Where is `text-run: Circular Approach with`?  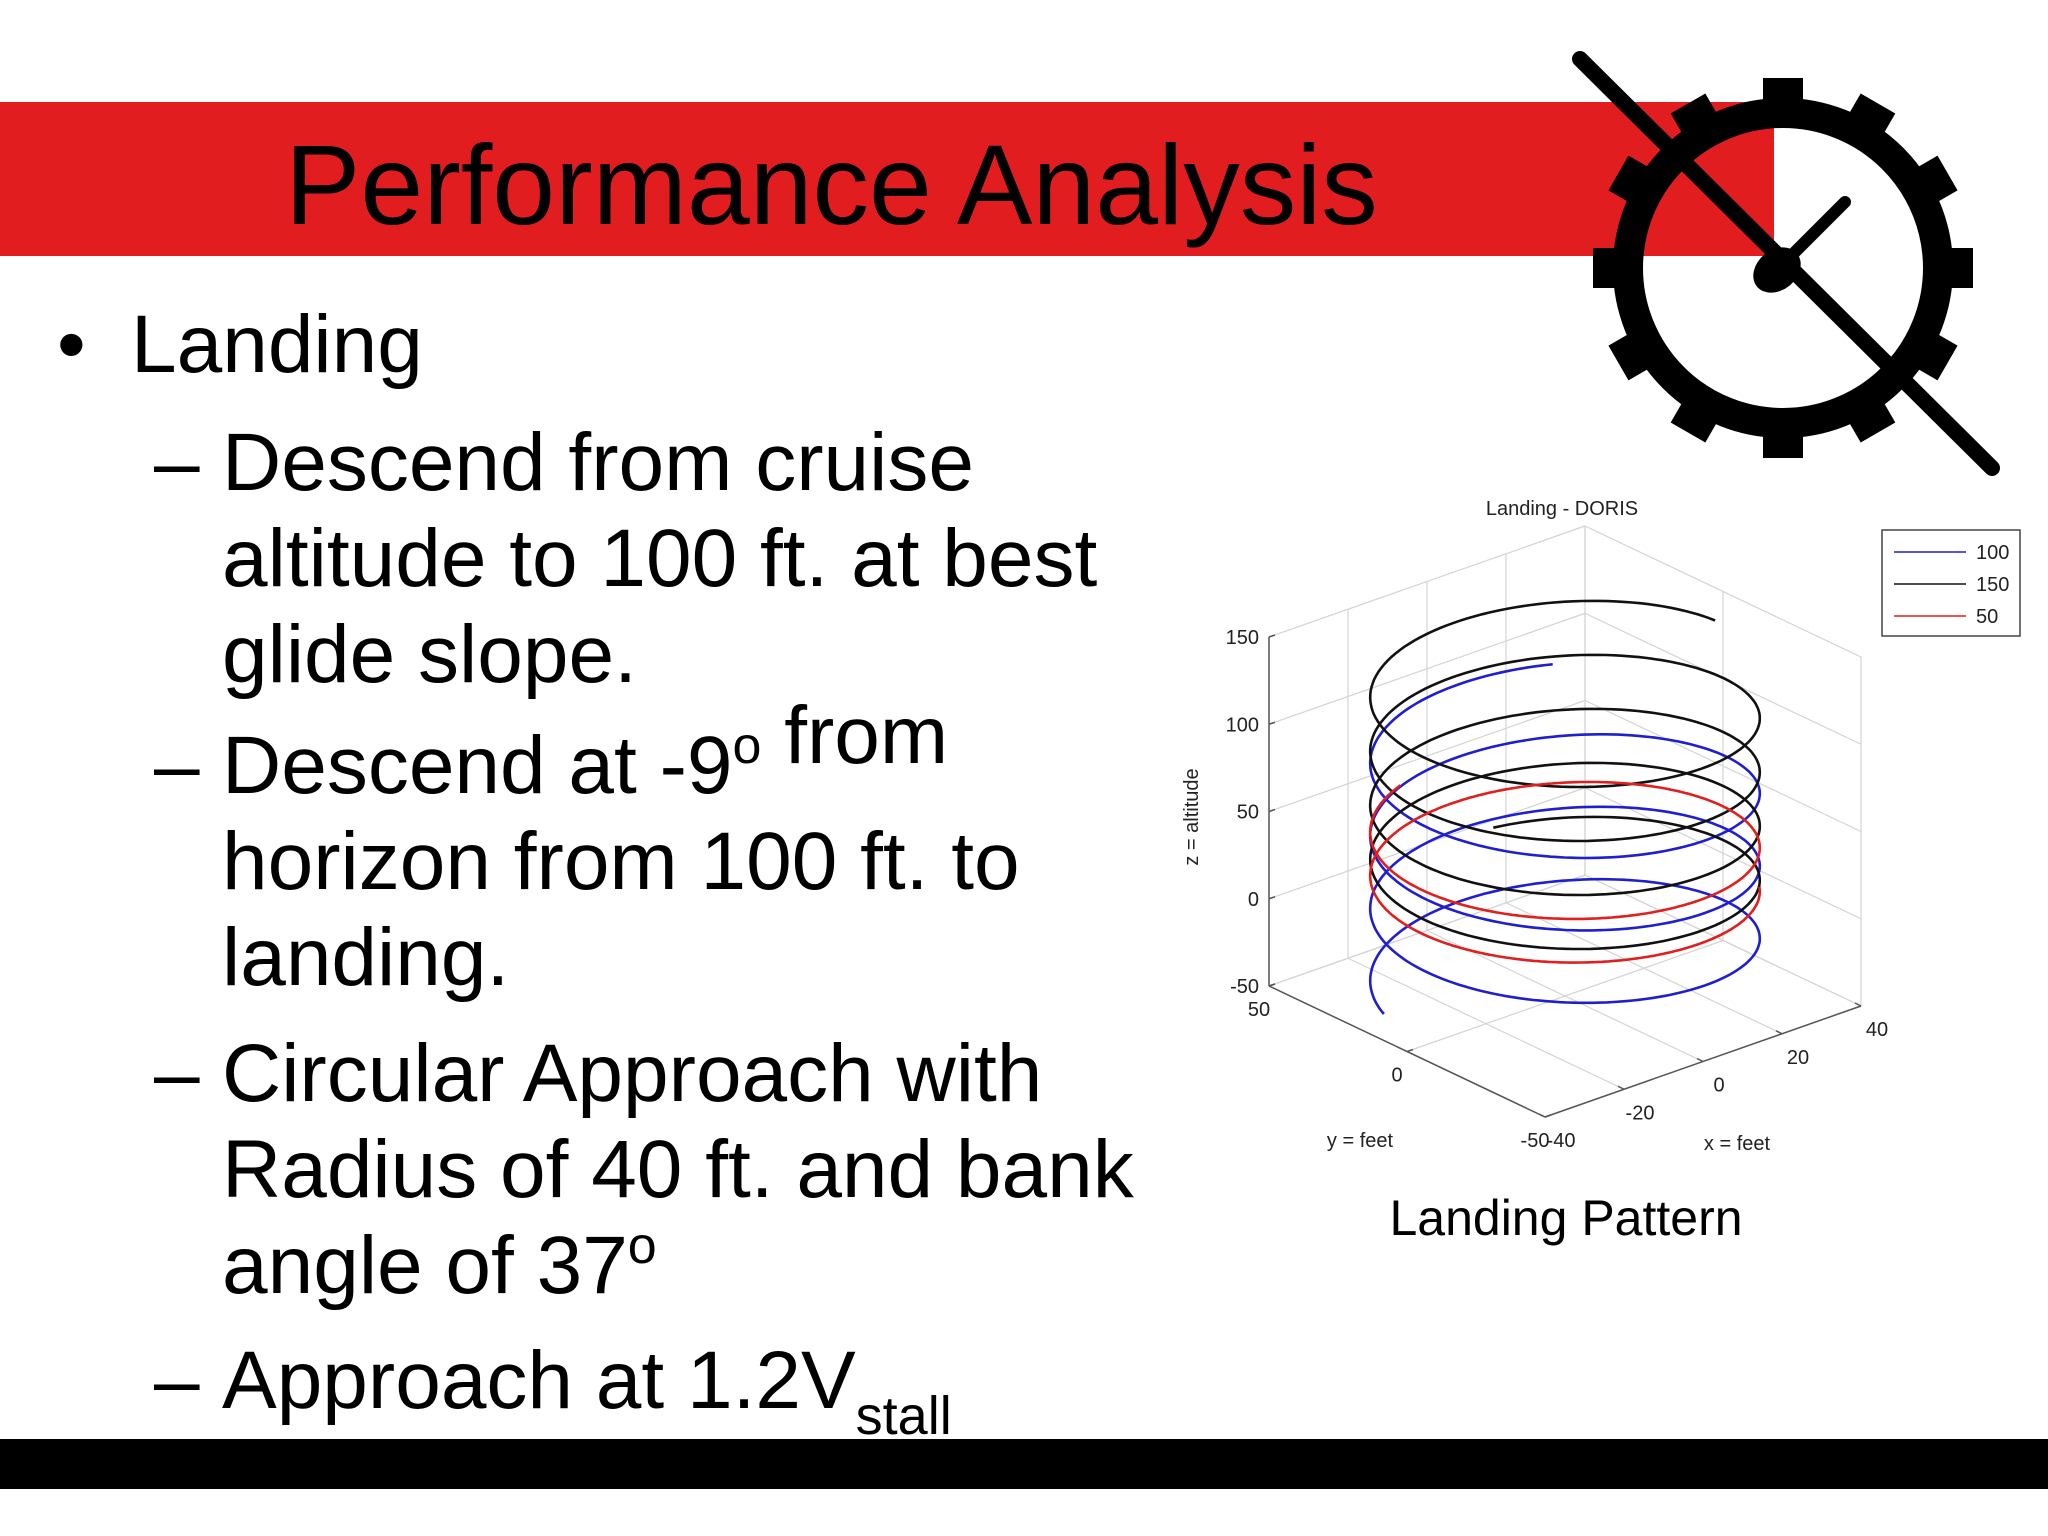
text-run: Circular Approach with is located at coordinates (632, 1073).